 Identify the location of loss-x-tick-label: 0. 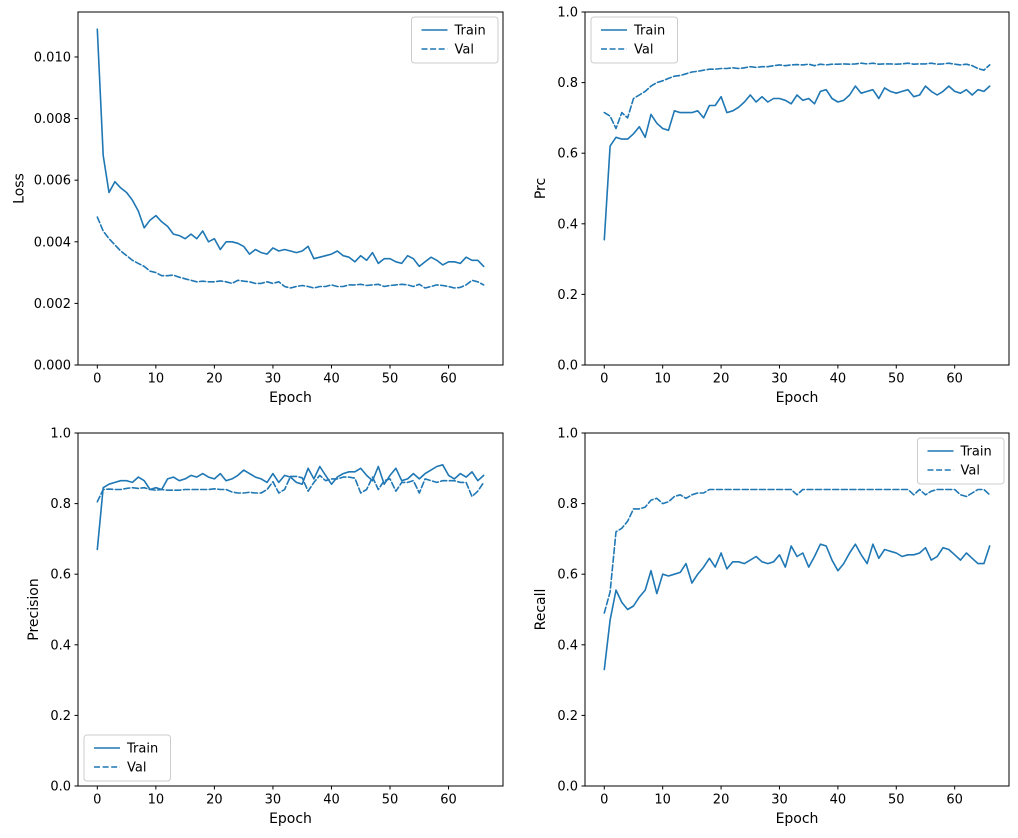
(97, 379).